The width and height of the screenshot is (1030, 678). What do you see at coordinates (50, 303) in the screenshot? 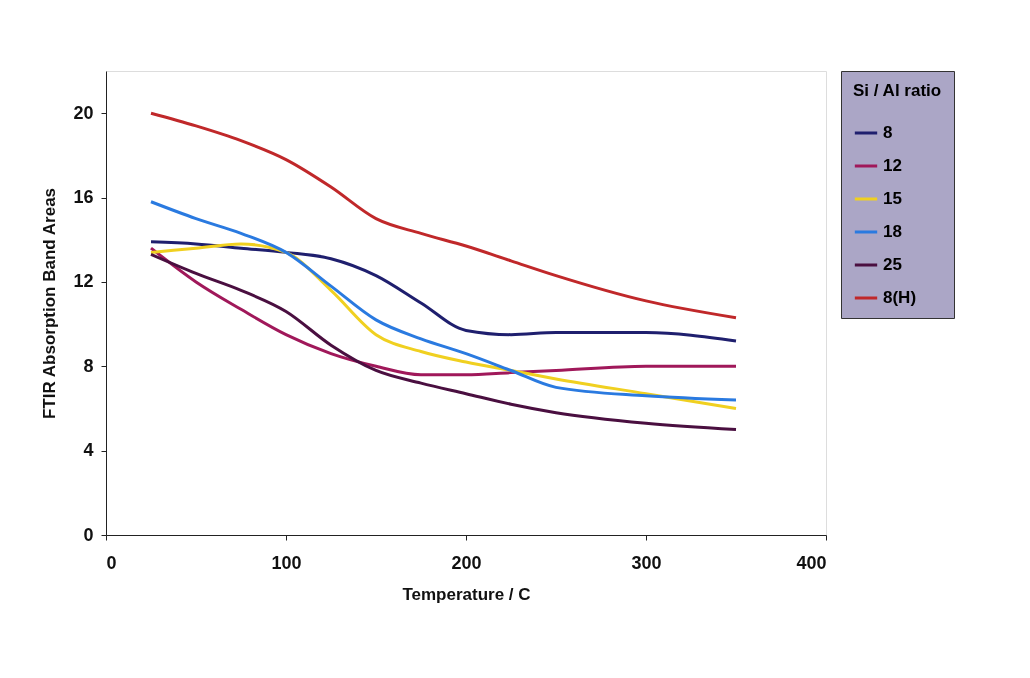
I see `y-axis-title: FTIR Absorption Band Areas` at bounding box center [50, 303].